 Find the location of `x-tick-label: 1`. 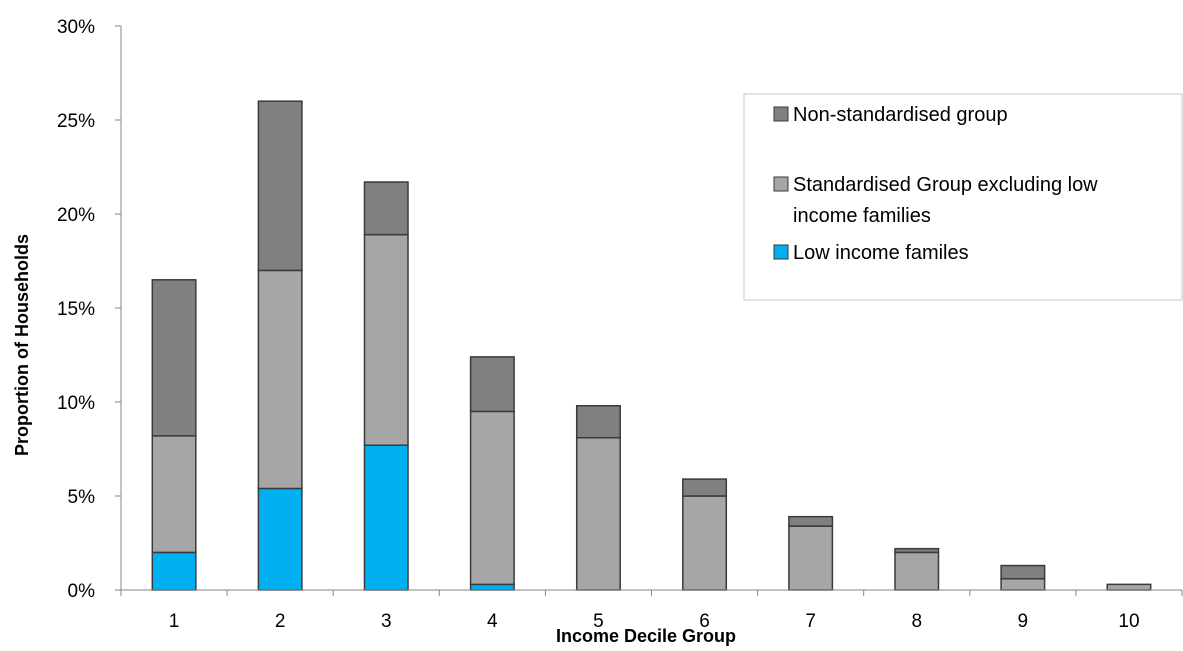

x-tick-label: 1 is located at coordinates (174, 621).